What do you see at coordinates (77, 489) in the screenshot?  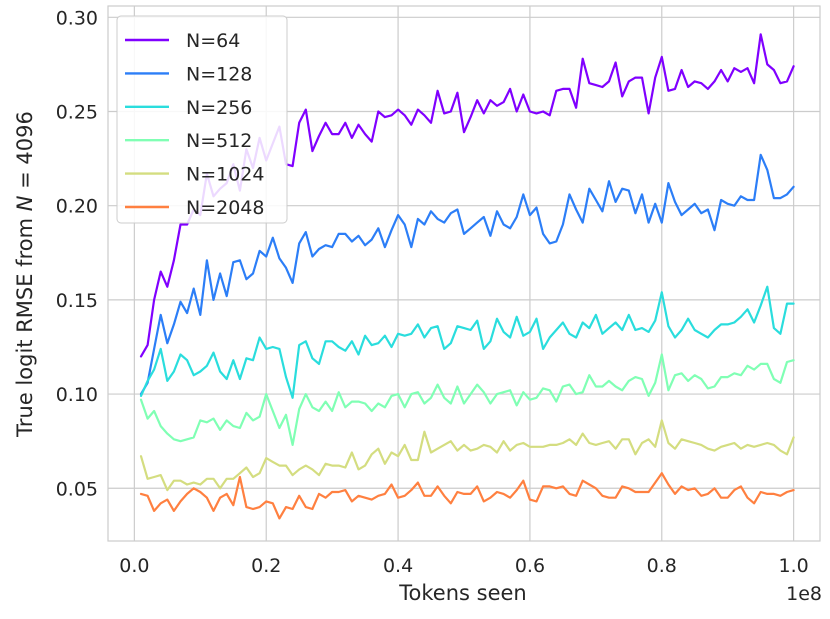 I see `y-tick-label: 0.05` at bounding box center [77, 489].